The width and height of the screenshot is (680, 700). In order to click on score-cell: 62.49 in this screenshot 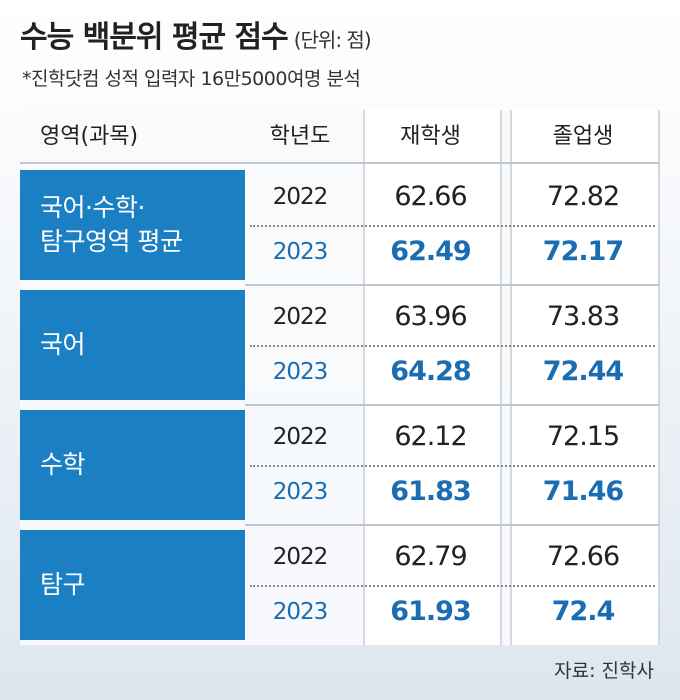, I will do `click(430, 251)`.